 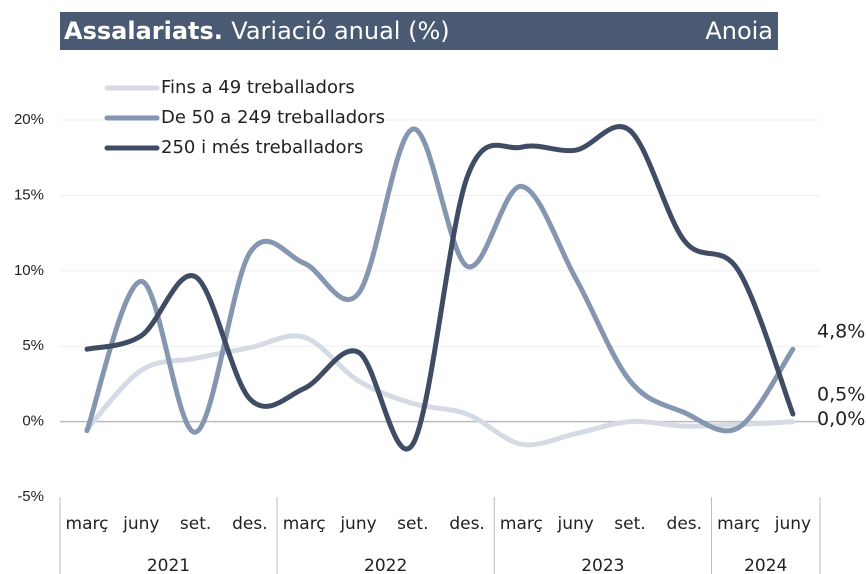 What do you see at coordinates (29, 119) in the screenshot?
I see `y-tick-label: 20%` at bounding box center [29, 119].